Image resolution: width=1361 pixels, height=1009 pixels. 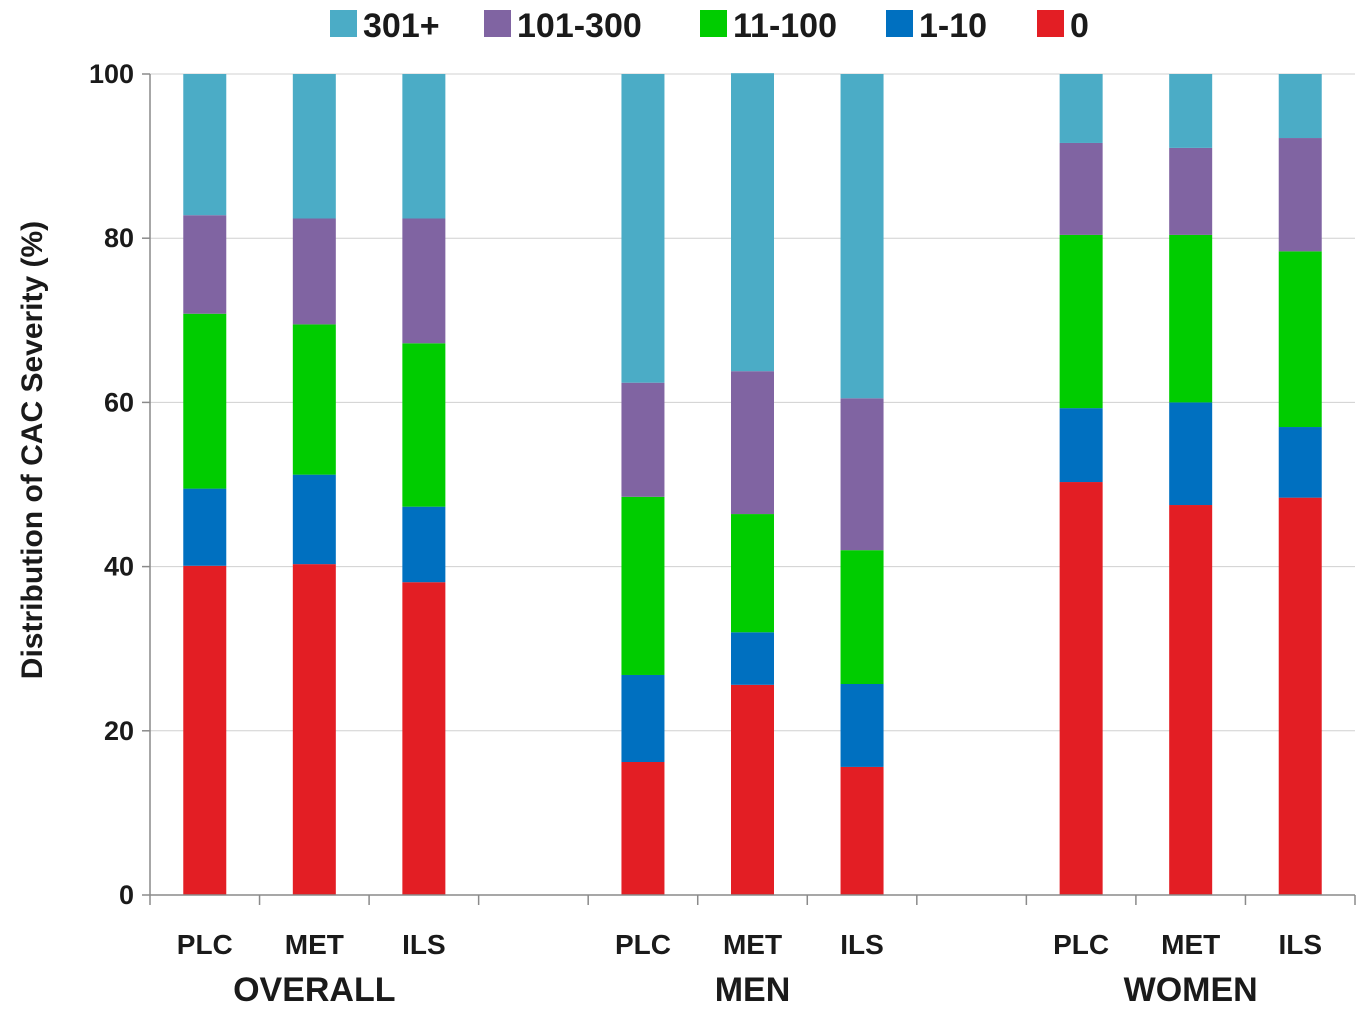 What do you see at coordinates (119, 731) in the screenshot?
I see `y-tick-label: 20` at bounding box center [119, 731].